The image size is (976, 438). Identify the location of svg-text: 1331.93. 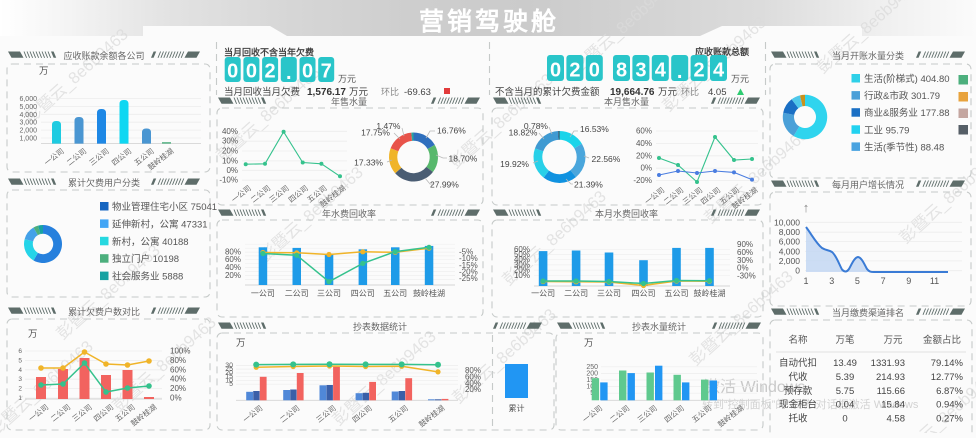
(888, 363).